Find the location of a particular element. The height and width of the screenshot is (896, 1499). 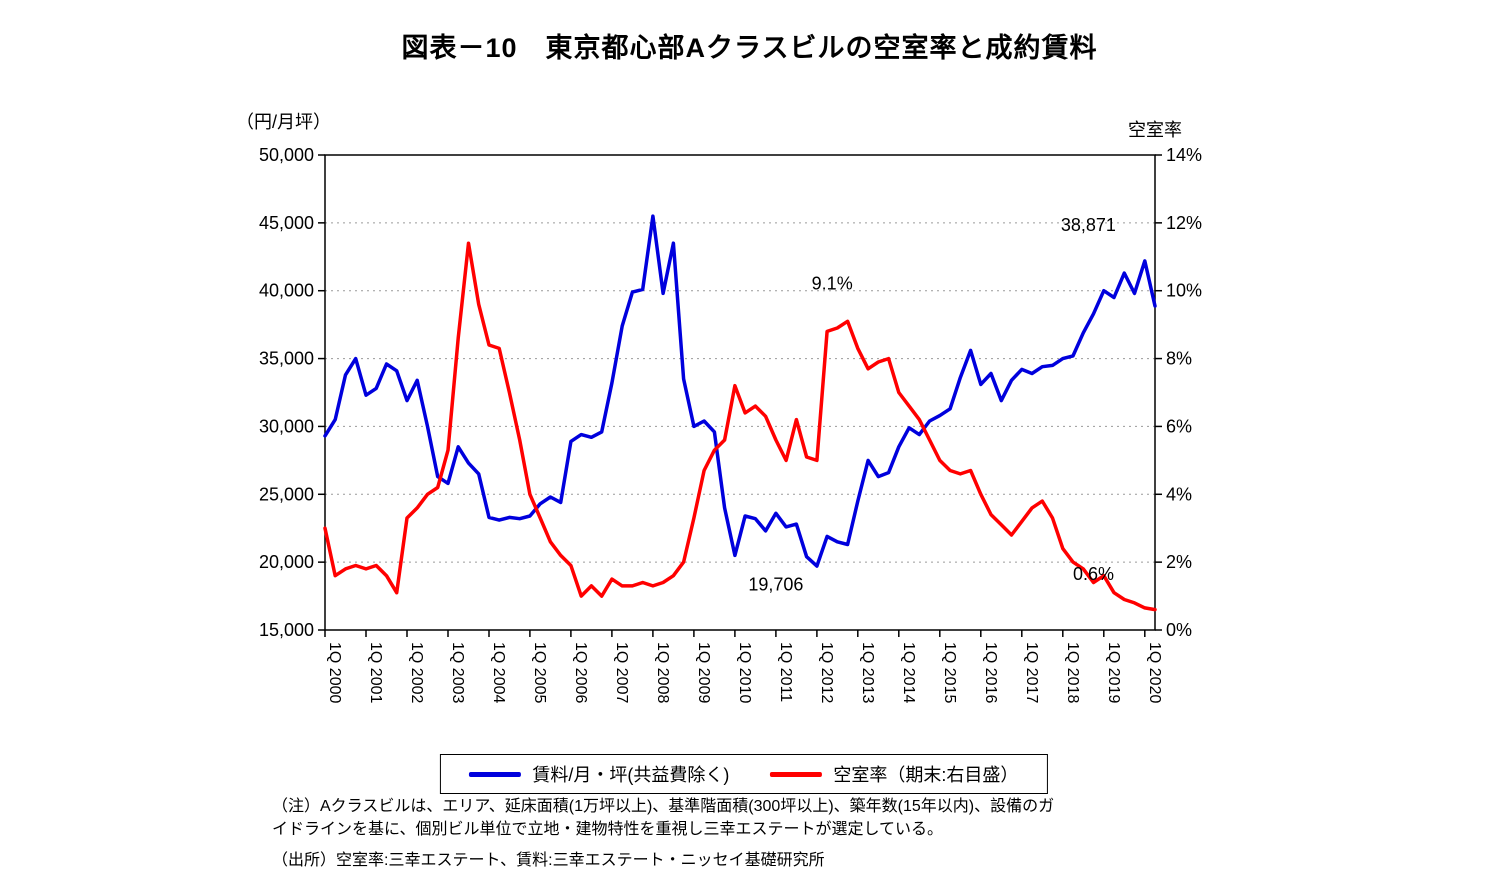

x-tick-label: 1Q 2003 is located at coordinates (457, 672).